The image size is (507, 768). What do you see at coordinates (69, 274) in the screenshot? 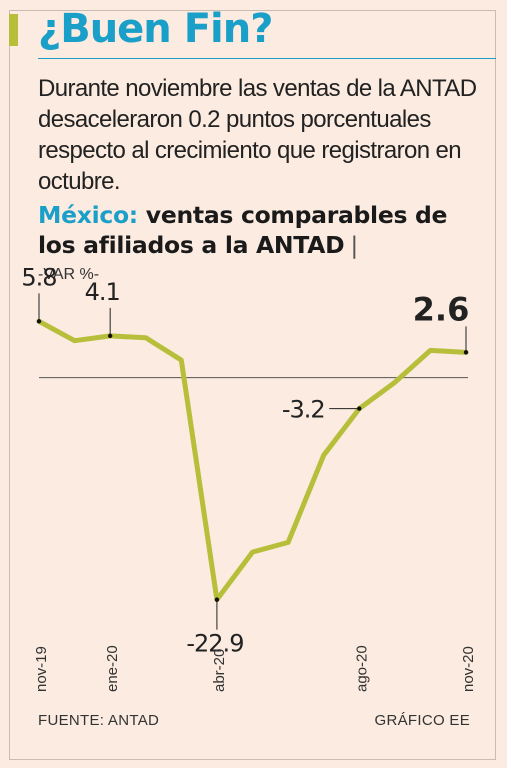
I see `unit-label: -VAR %-` at bounding box center [69, 274].